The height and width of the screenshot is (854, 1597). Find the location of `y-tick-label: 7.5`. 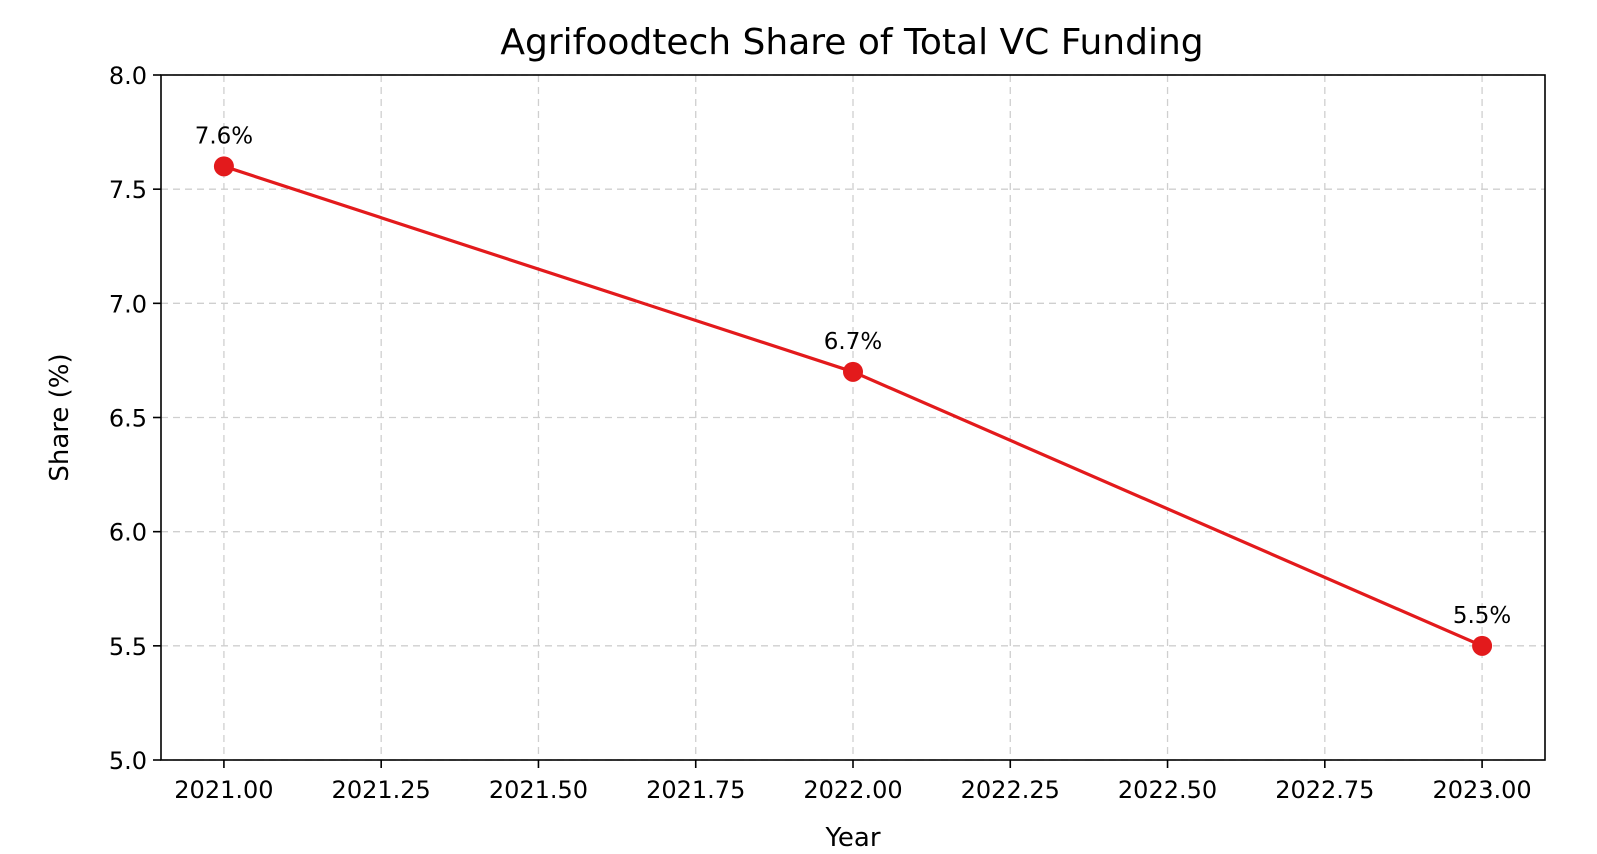

y-tick-label: 7.5 is located at coordinates (128, 190).